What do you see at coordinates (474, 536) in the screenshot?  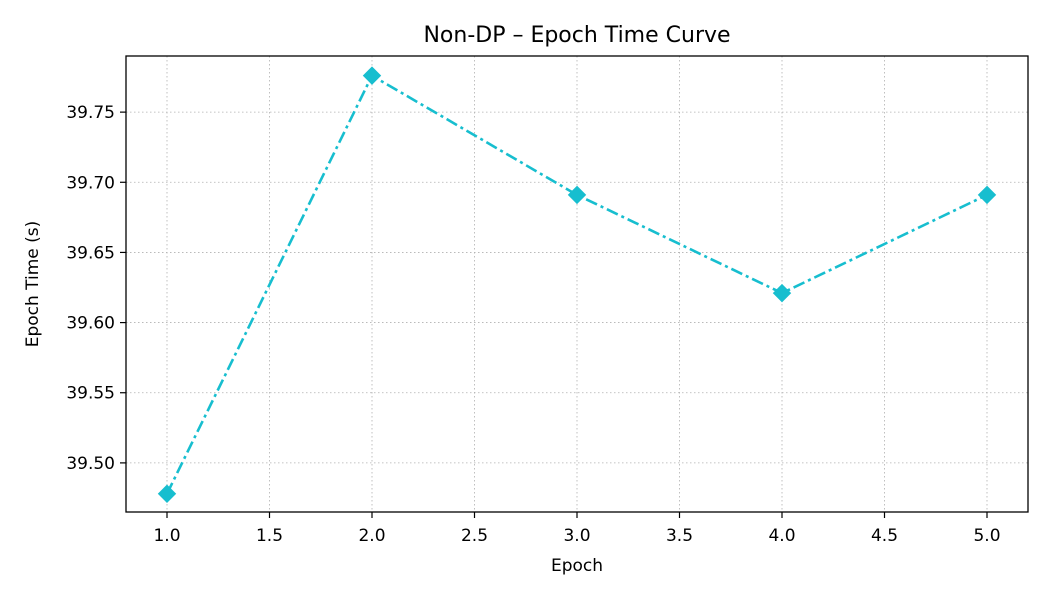 I see `x-tick-label: 2.5` at bounding box center [474, 536].